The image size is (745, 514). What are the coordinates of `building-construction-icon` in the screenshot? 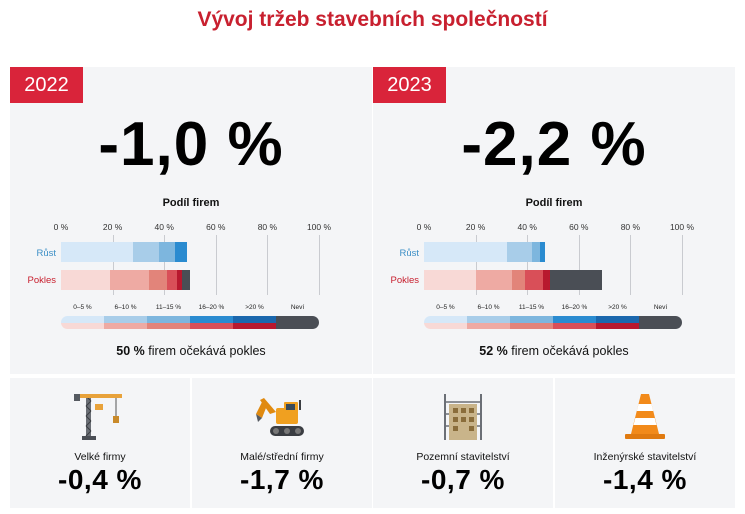 It's located at (463, 417).